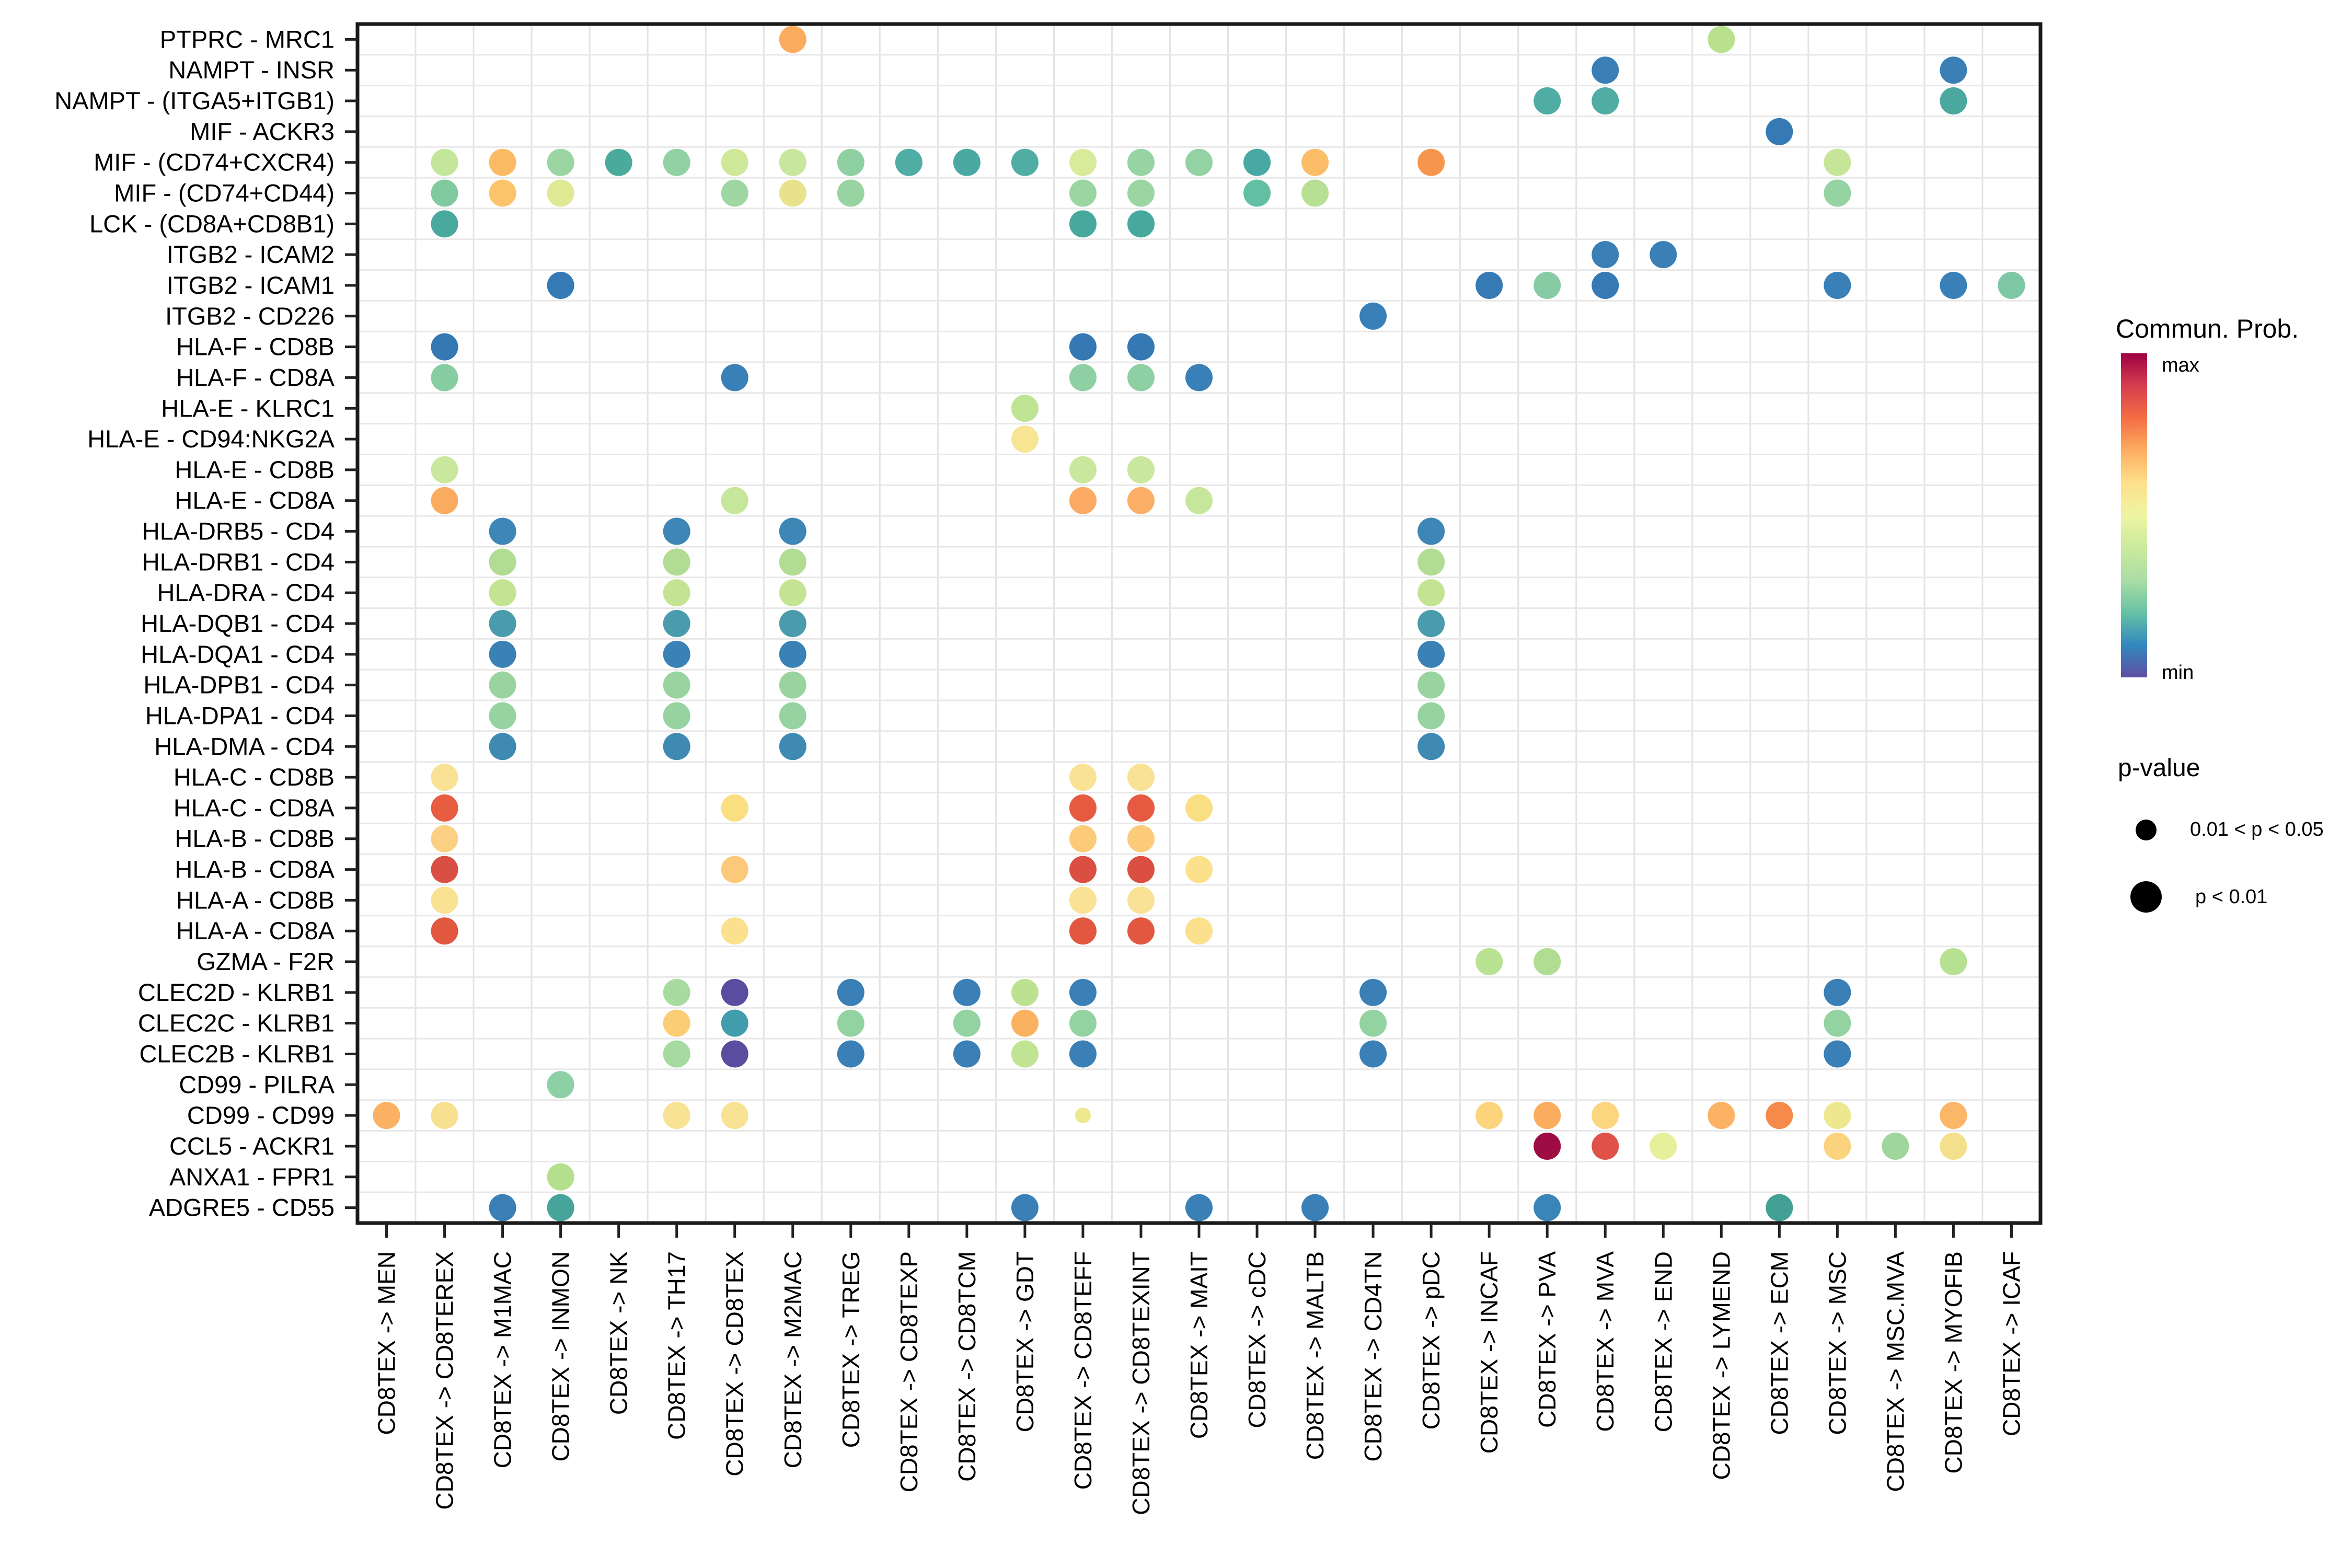 This screenshot has width=2352, height=1568. I want to click on x-axis-label: CD8TEX -> cDC, so click(1257, 1339).